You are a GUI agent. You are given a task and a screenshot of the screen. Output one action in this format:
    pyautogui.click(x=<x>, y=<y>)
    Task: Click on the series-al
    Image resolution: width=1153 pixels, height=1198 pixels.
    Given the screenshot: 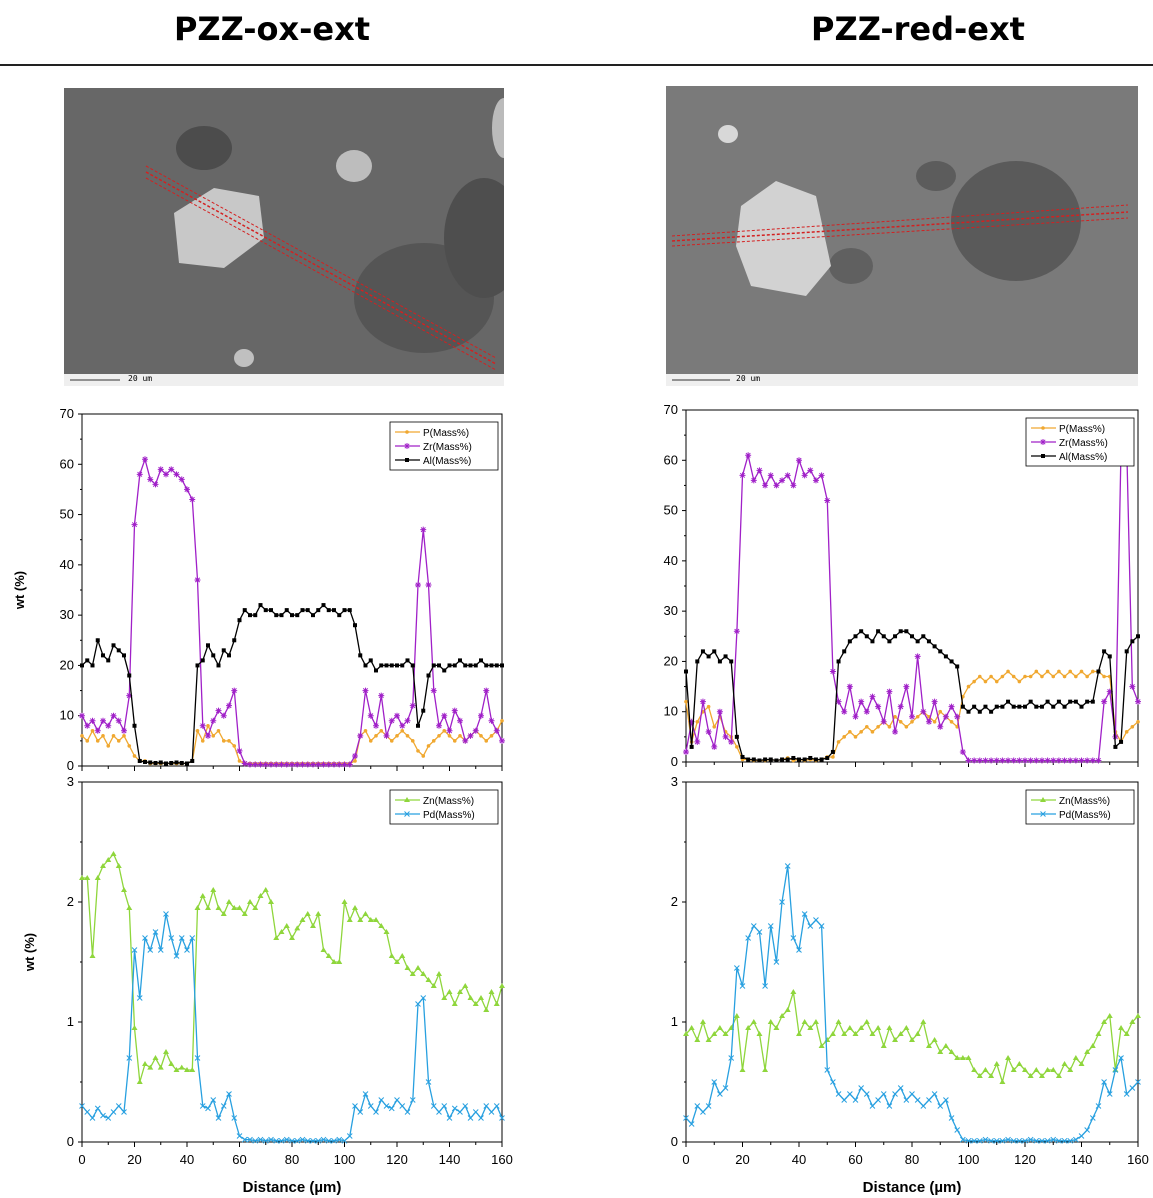 What is the action you would take?
    pyautogui.click(x=912, y=696)
    